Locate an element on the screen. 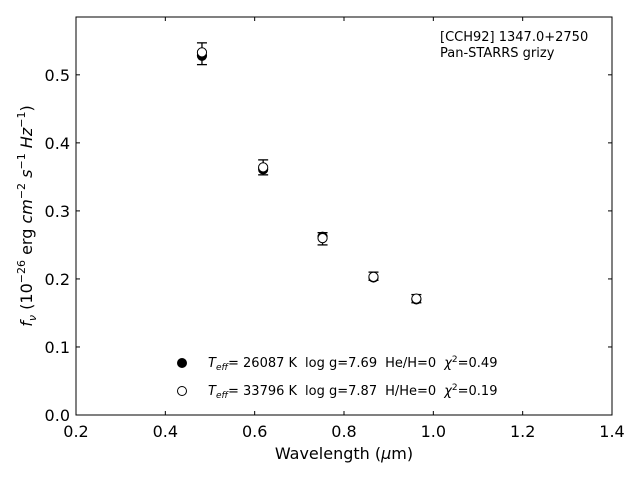  annotation-survey: Pan-STARRS grizy is located at coordinates (497, 53).